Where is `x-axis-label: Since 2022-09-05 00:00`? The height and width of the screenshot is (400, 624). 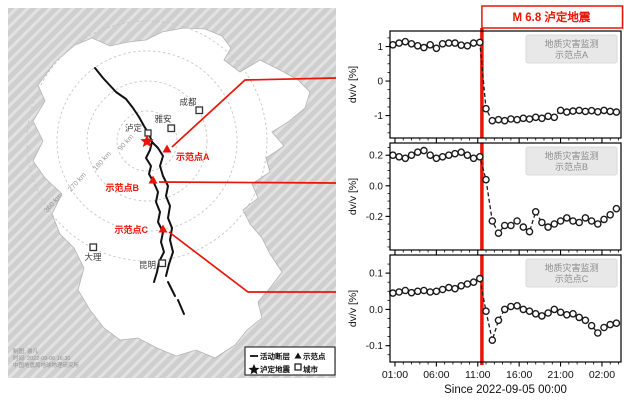
x-axis-label: Since 2022-09-05 00:00 is located at coordinates (505, 390).